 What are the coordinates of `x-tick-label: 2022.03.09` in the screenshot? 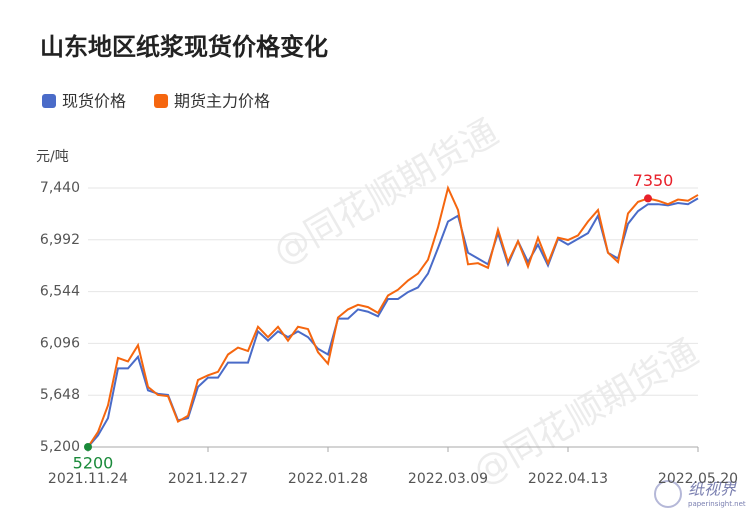 It's located at (448, 479).